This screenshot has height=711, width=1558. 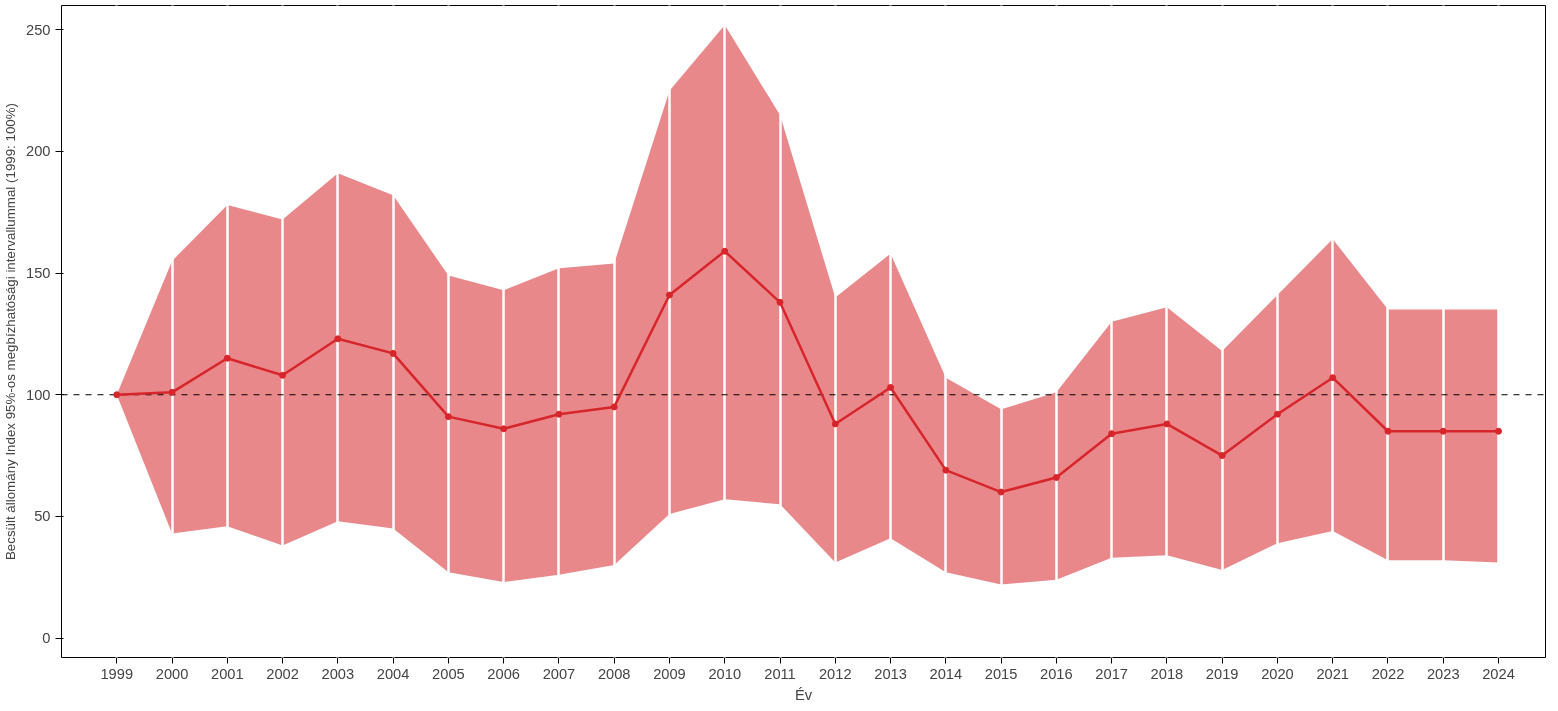 What do you see at coordinates (725, 673) in the screenshot?
I see `x-tick-label: 2010` at bounding box center [725, 673].